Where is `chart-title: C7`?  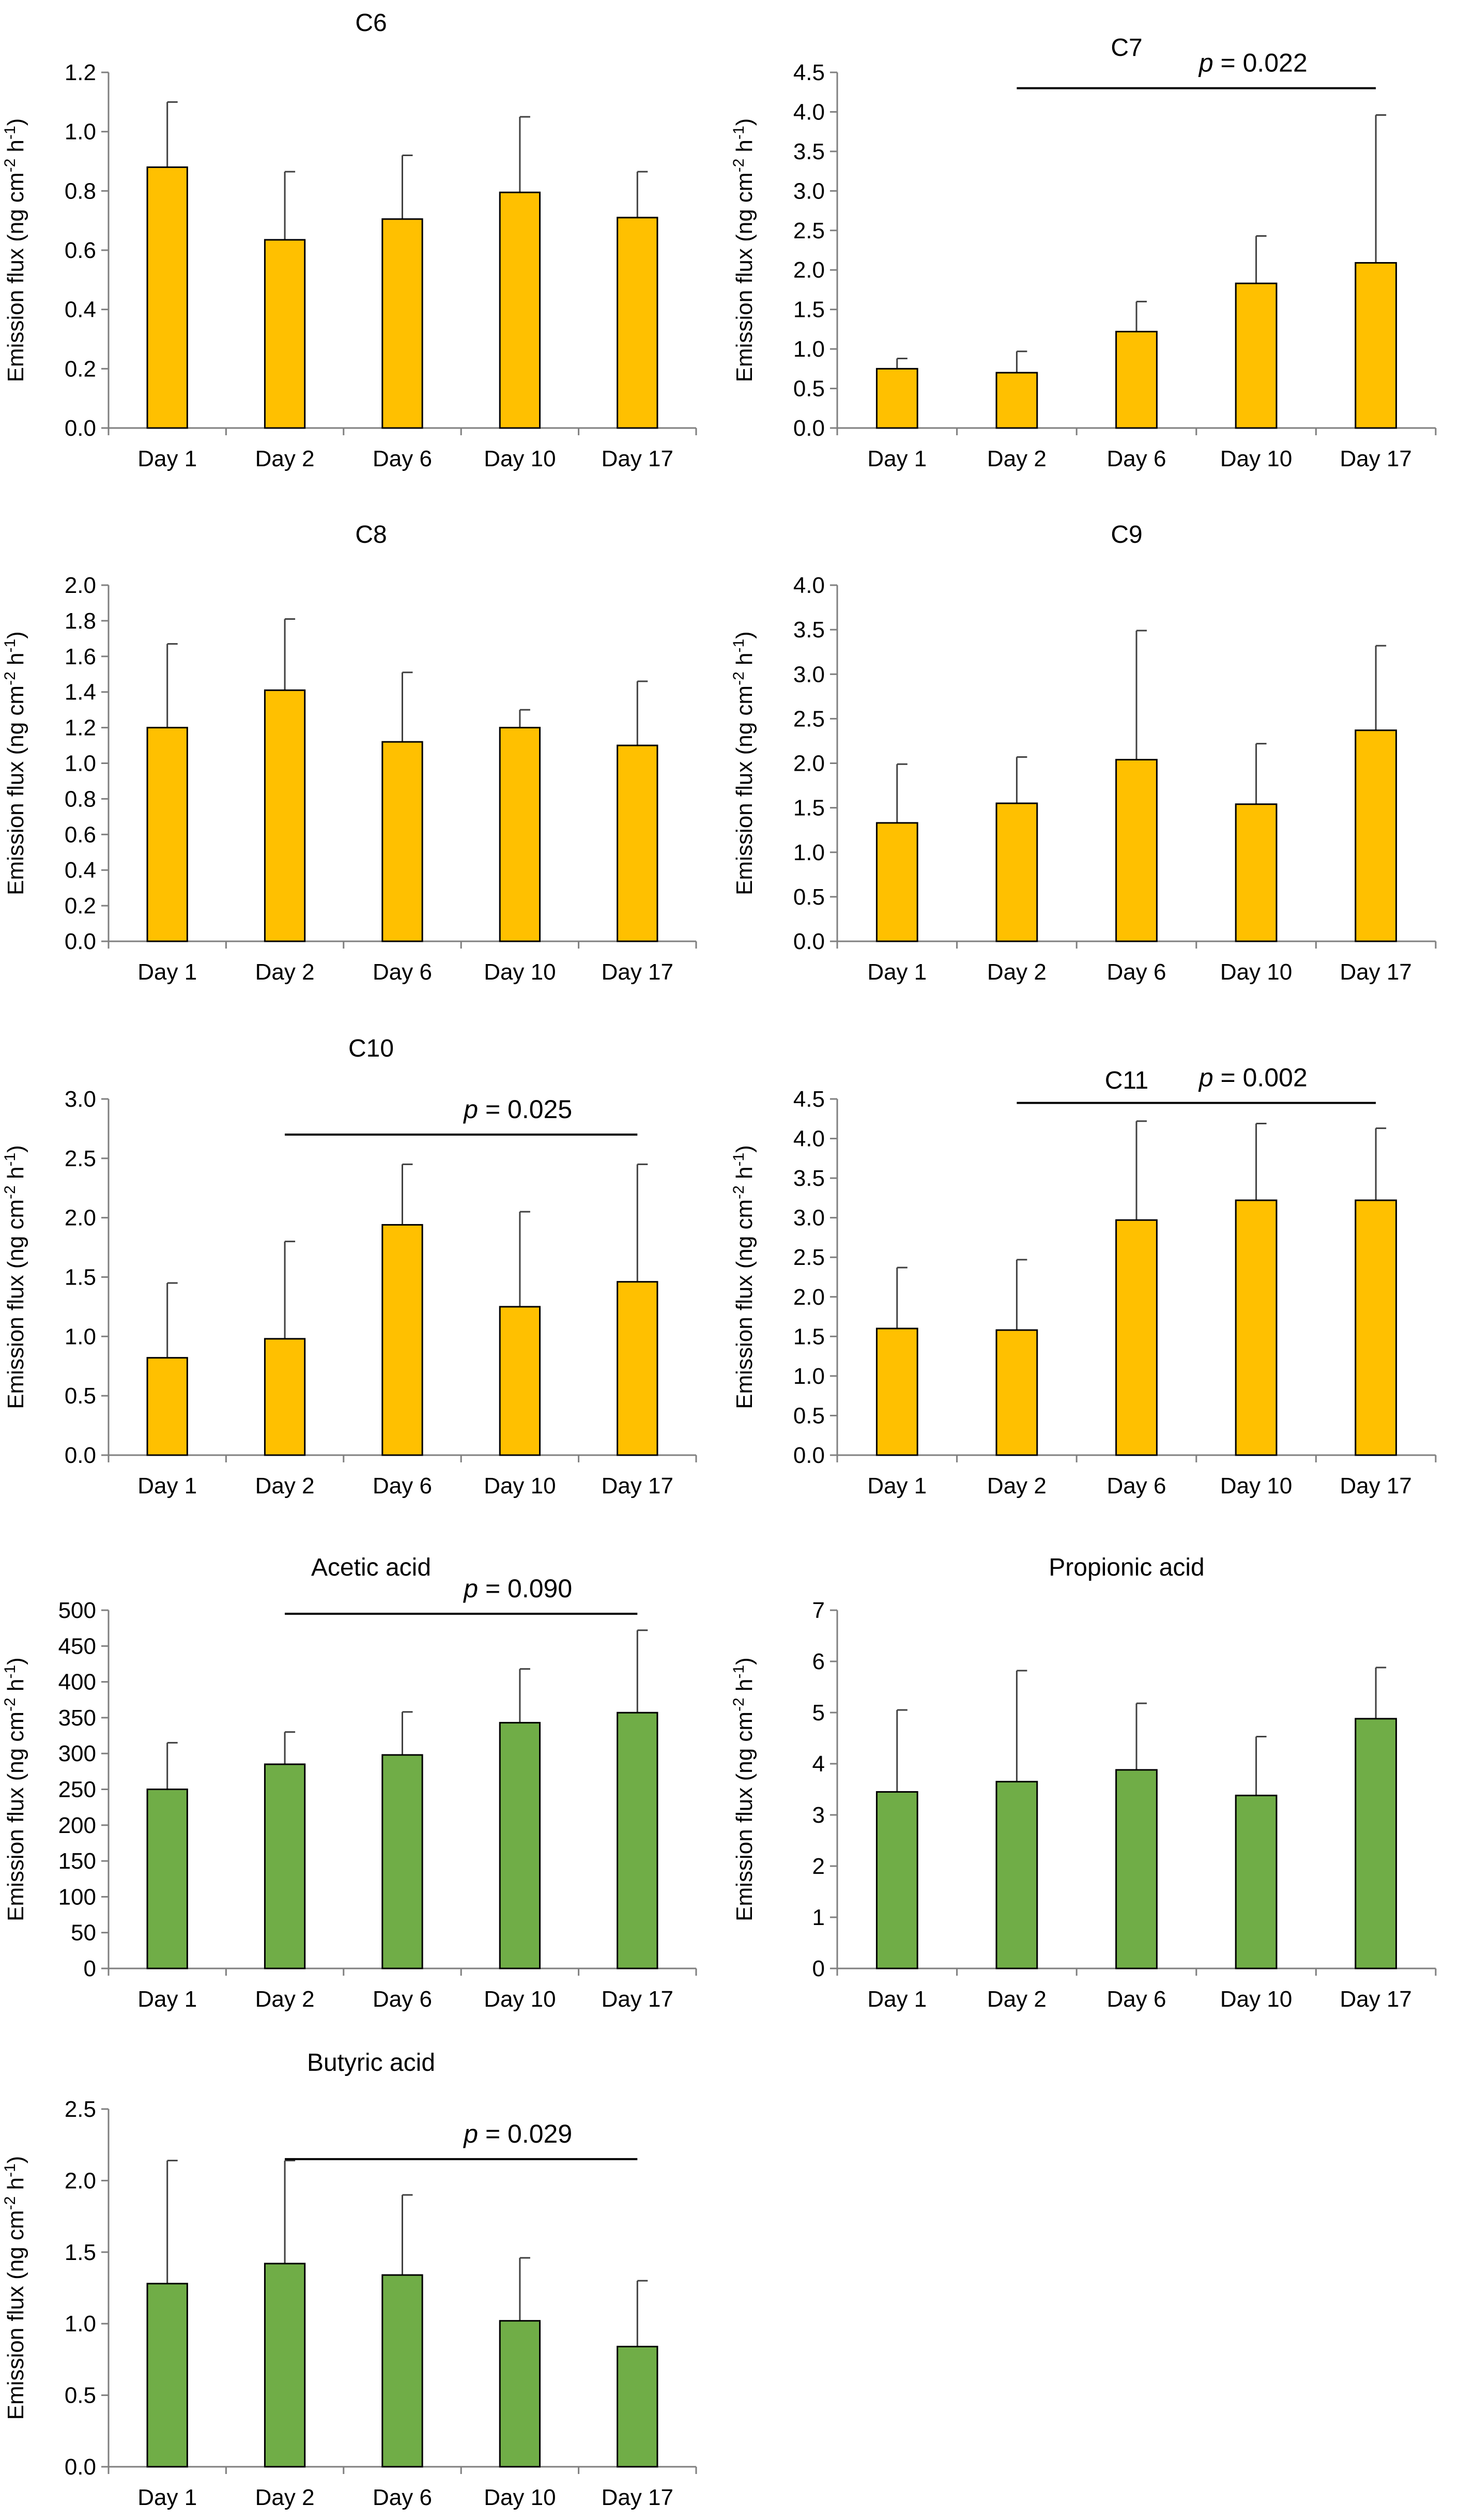 chart-title: C7 is located at coordinates (1127, 48).